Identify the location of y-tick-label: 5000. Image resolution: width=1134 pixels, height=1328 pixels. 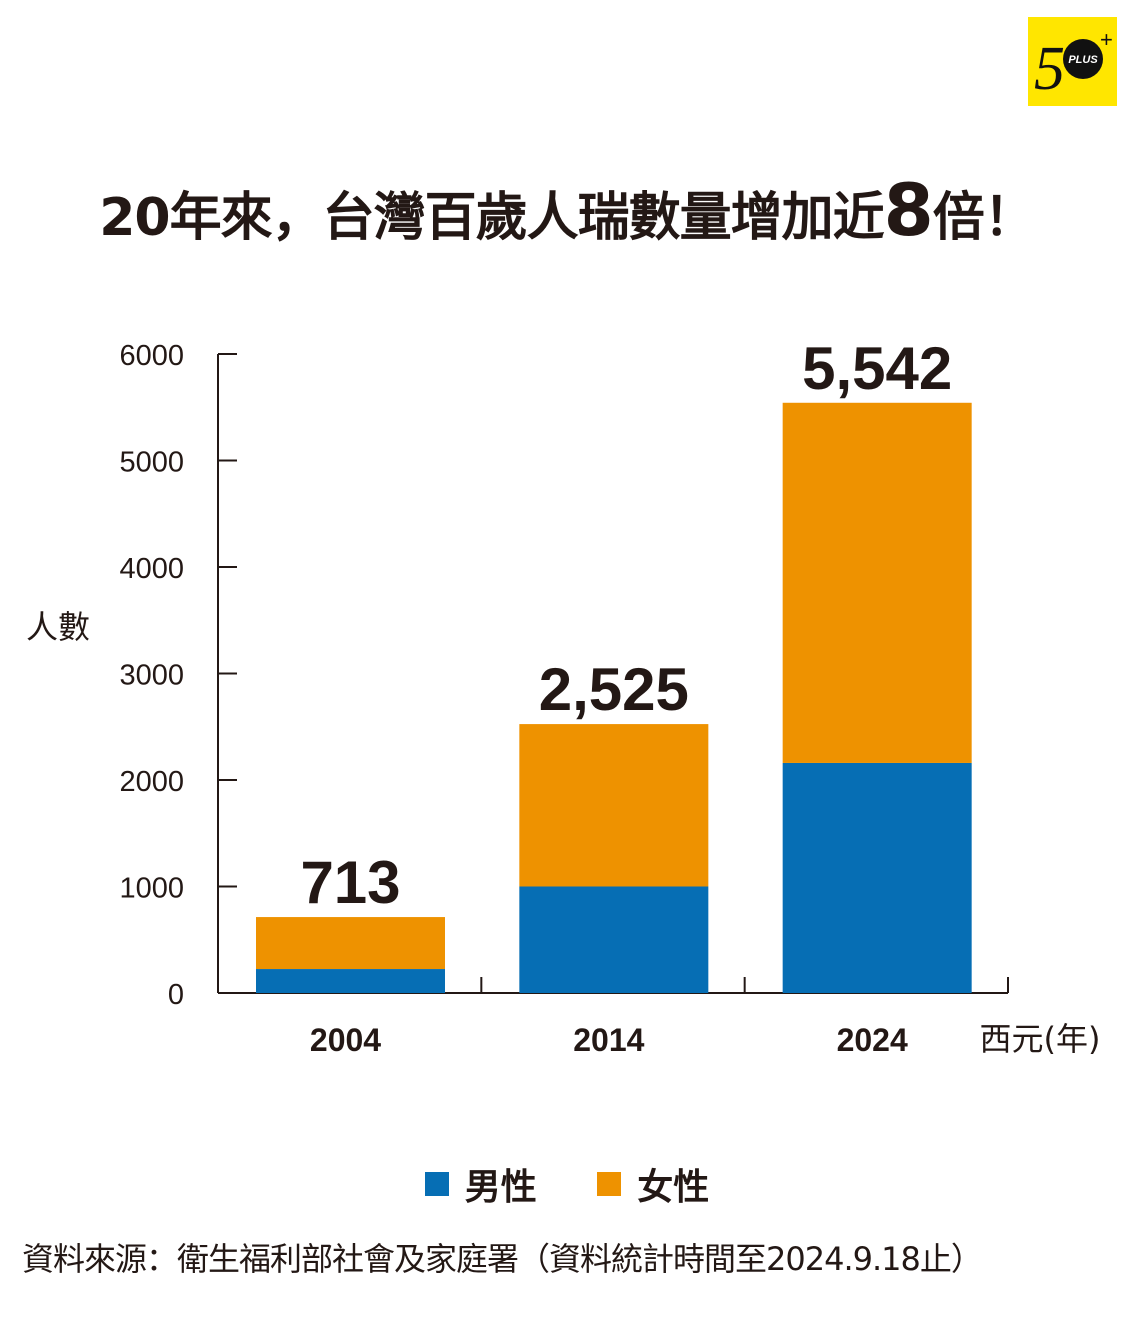
(151, 463).